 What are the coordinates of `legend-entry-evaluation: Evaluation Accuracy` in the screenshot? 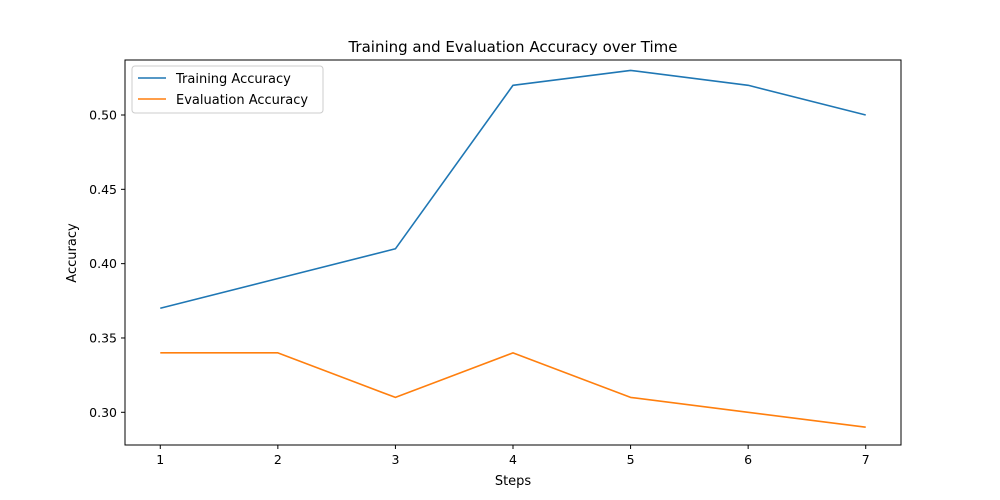 It's located at (242, 100).